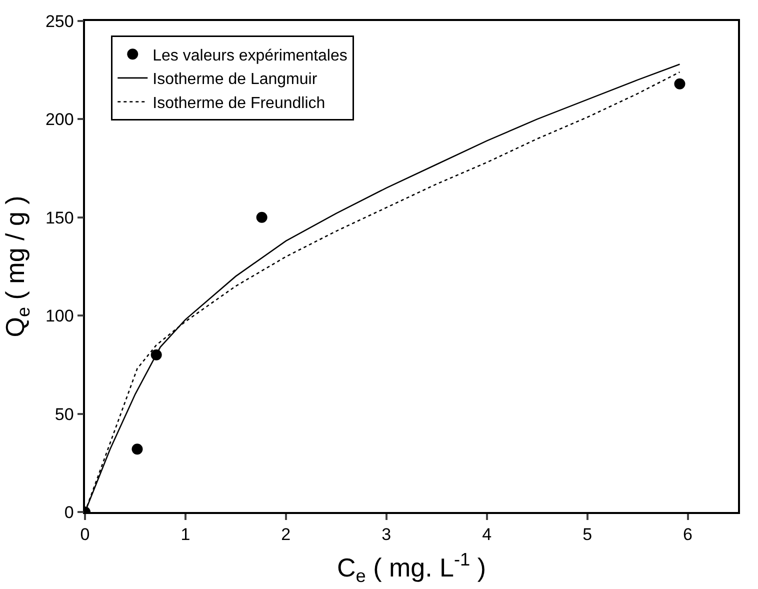  Describe the element at coordinates (85, 534) in the screenshot. I see `x-tick-label: 0` at that location.